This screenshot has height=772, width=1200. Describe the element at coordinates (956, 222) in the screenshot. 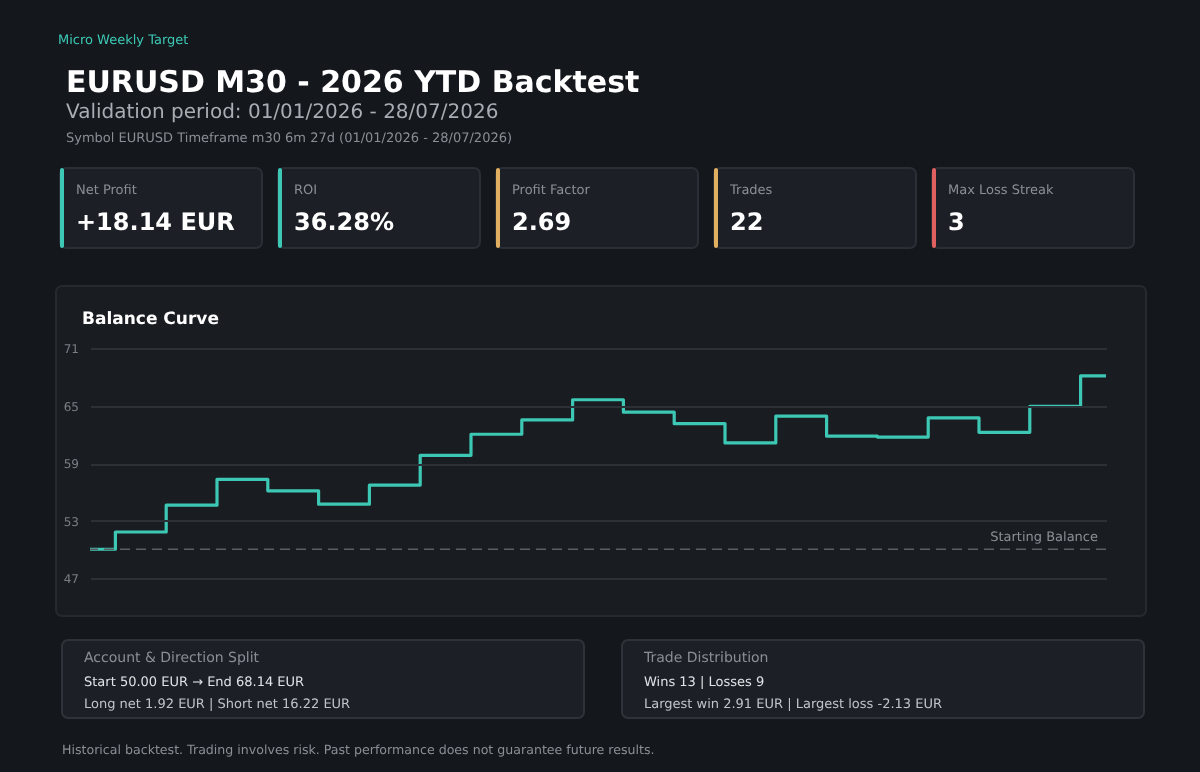

I see `text: 3` at that location.